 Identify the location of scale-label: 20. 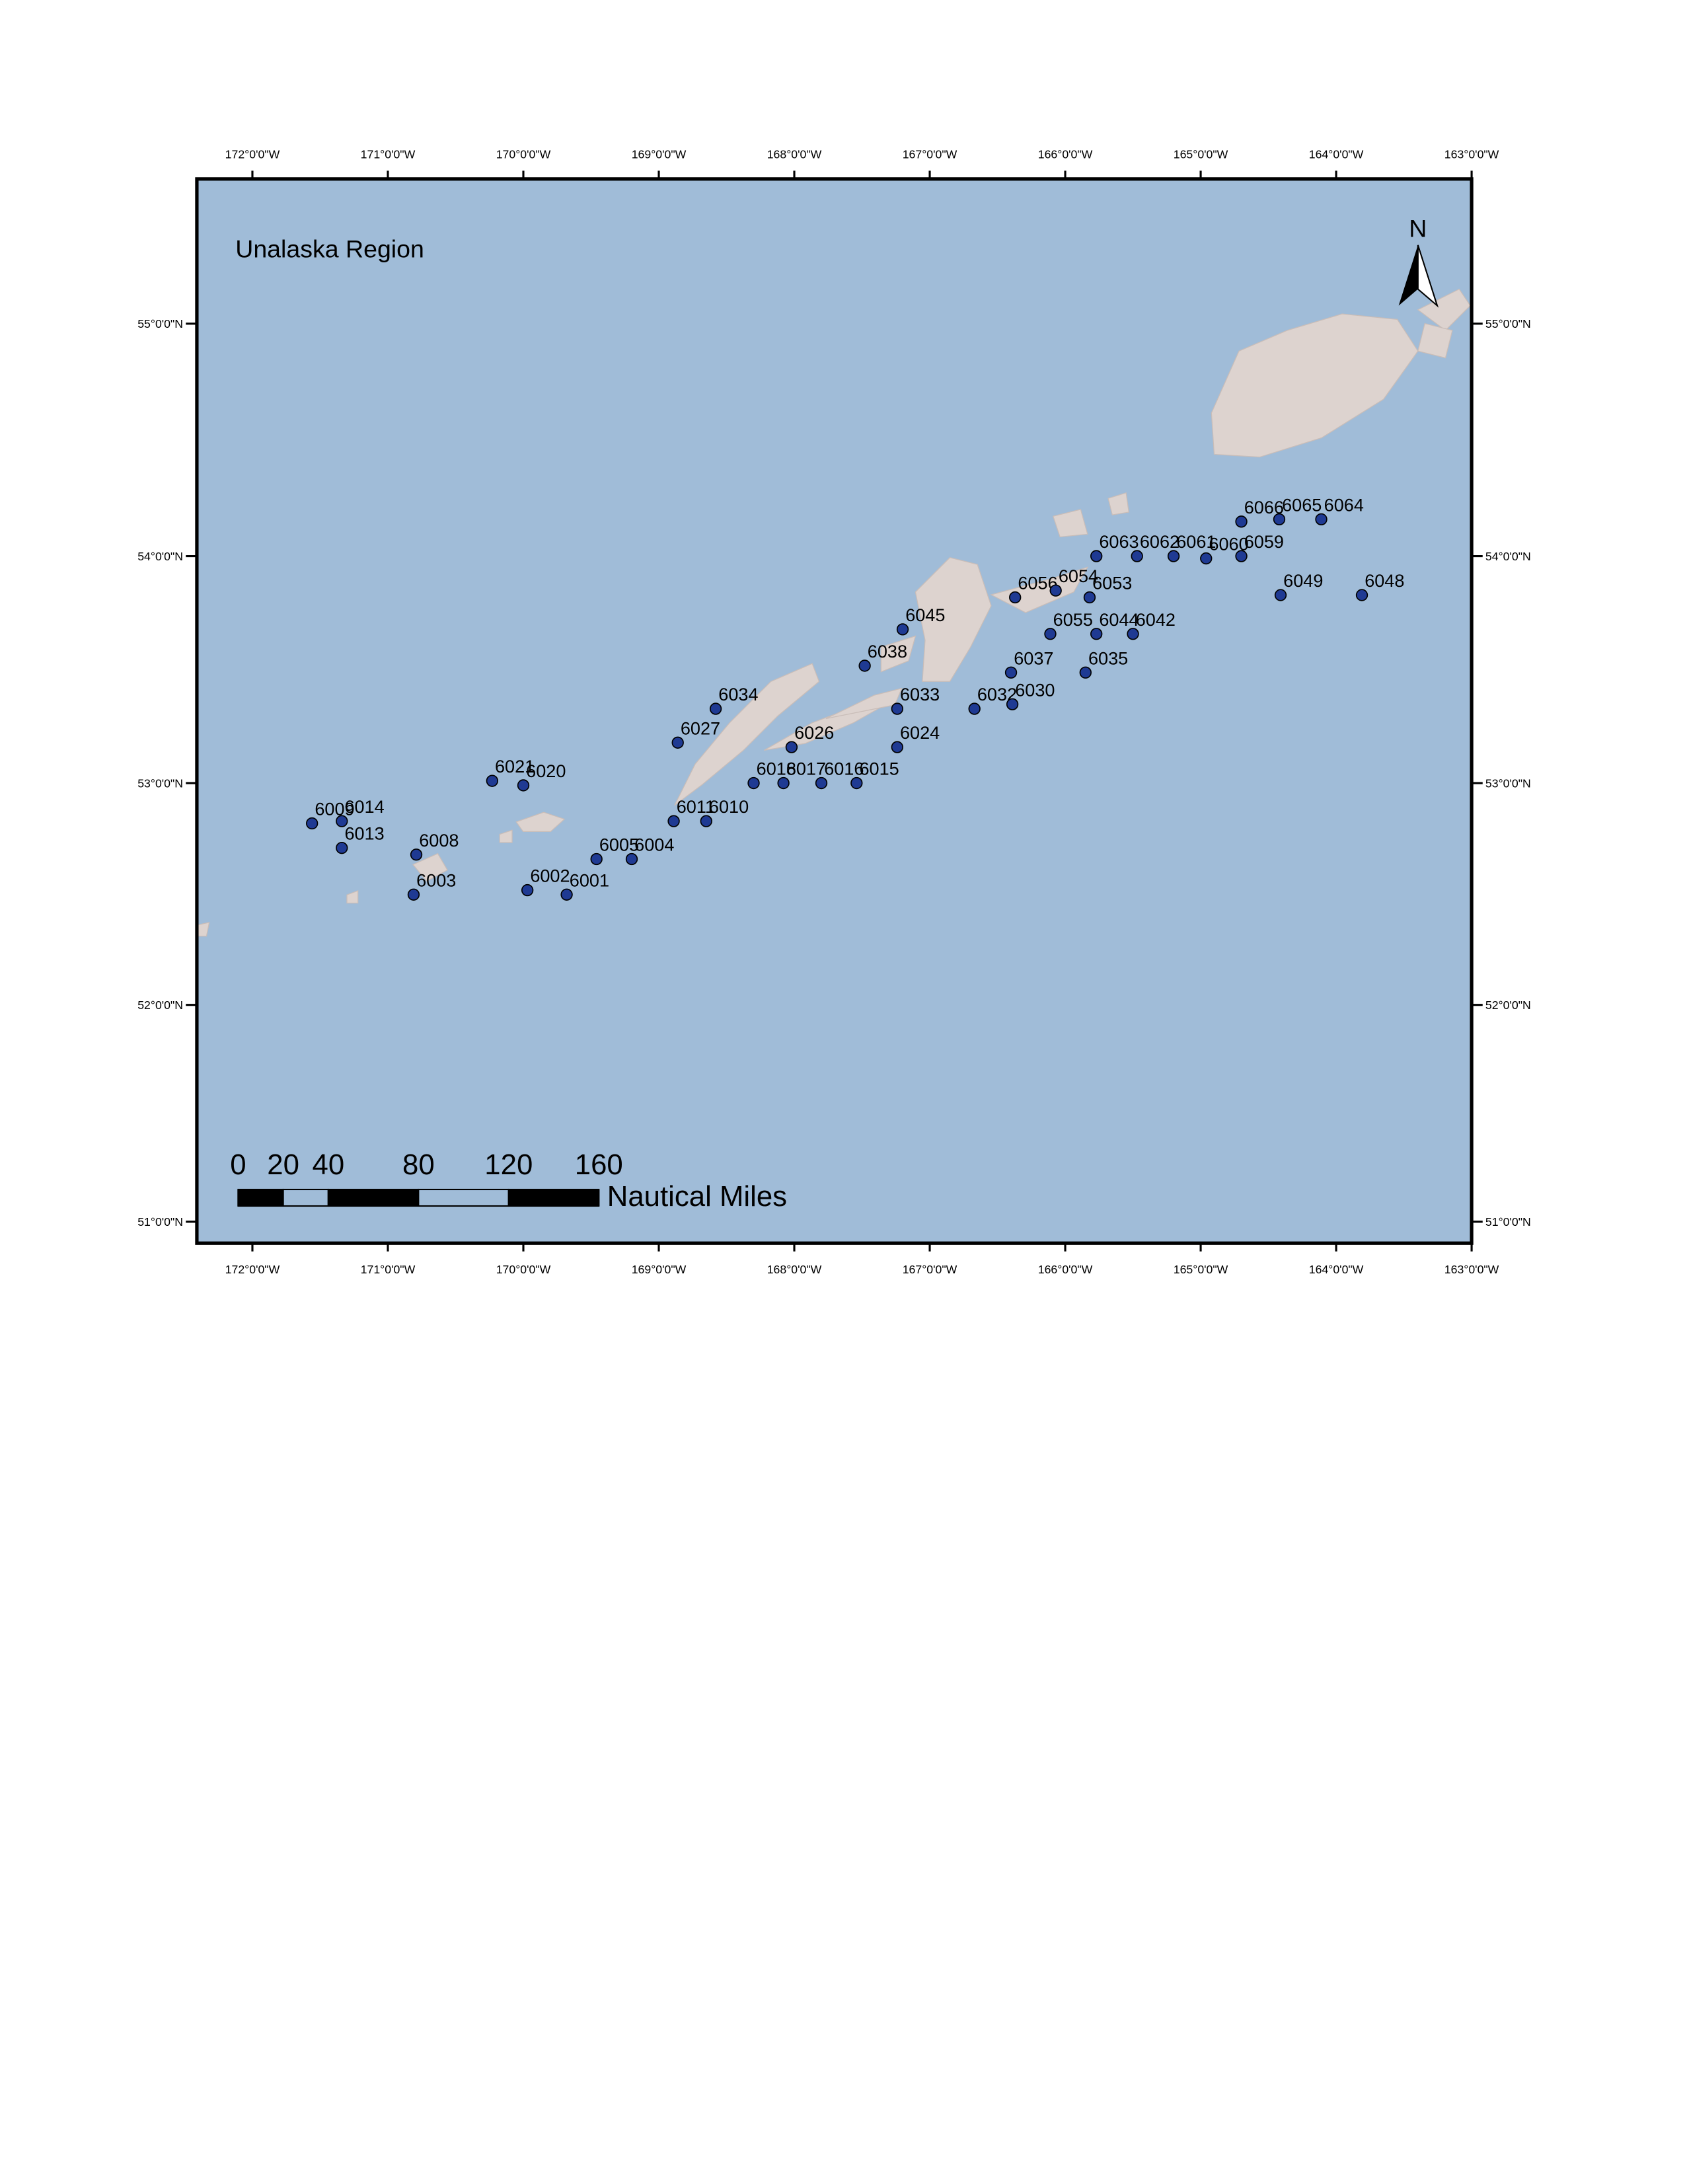
(283, 1164).